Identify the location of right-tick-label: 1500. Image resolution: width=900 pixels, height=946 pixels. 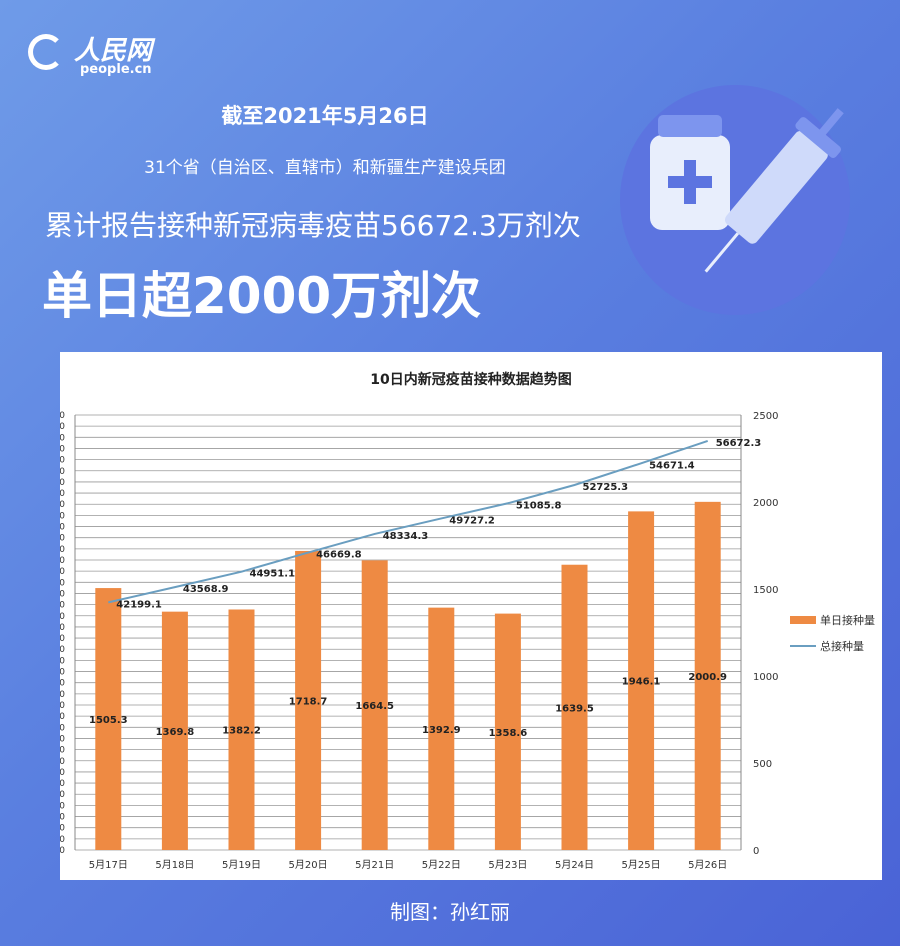
(765, 590).